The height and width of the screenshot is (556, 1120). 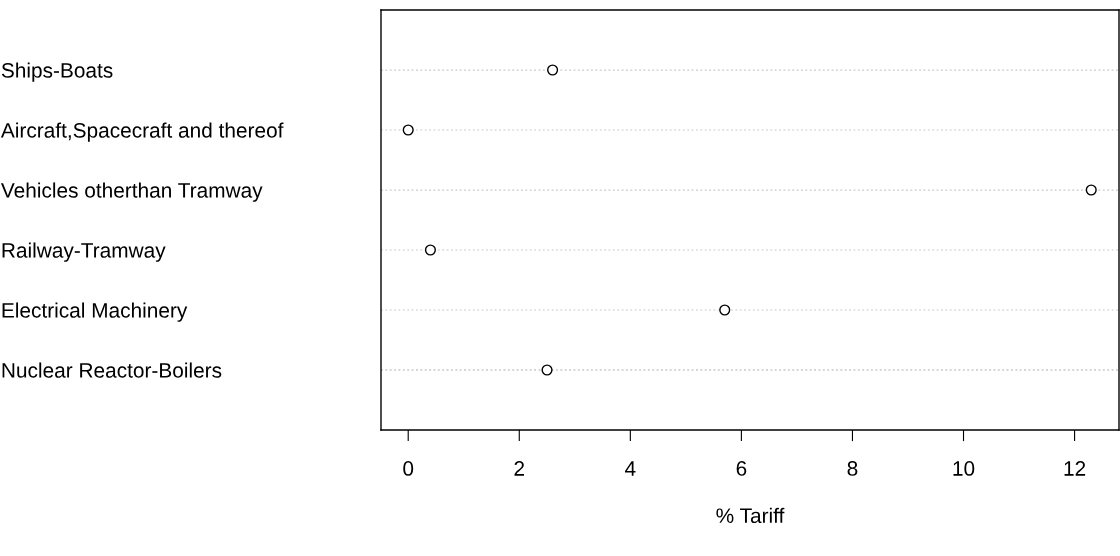 What do you see at coordinates (1075, 468) in the screenshot?
I see `x-tick-label: 12` at bounding box center [1075, 468].